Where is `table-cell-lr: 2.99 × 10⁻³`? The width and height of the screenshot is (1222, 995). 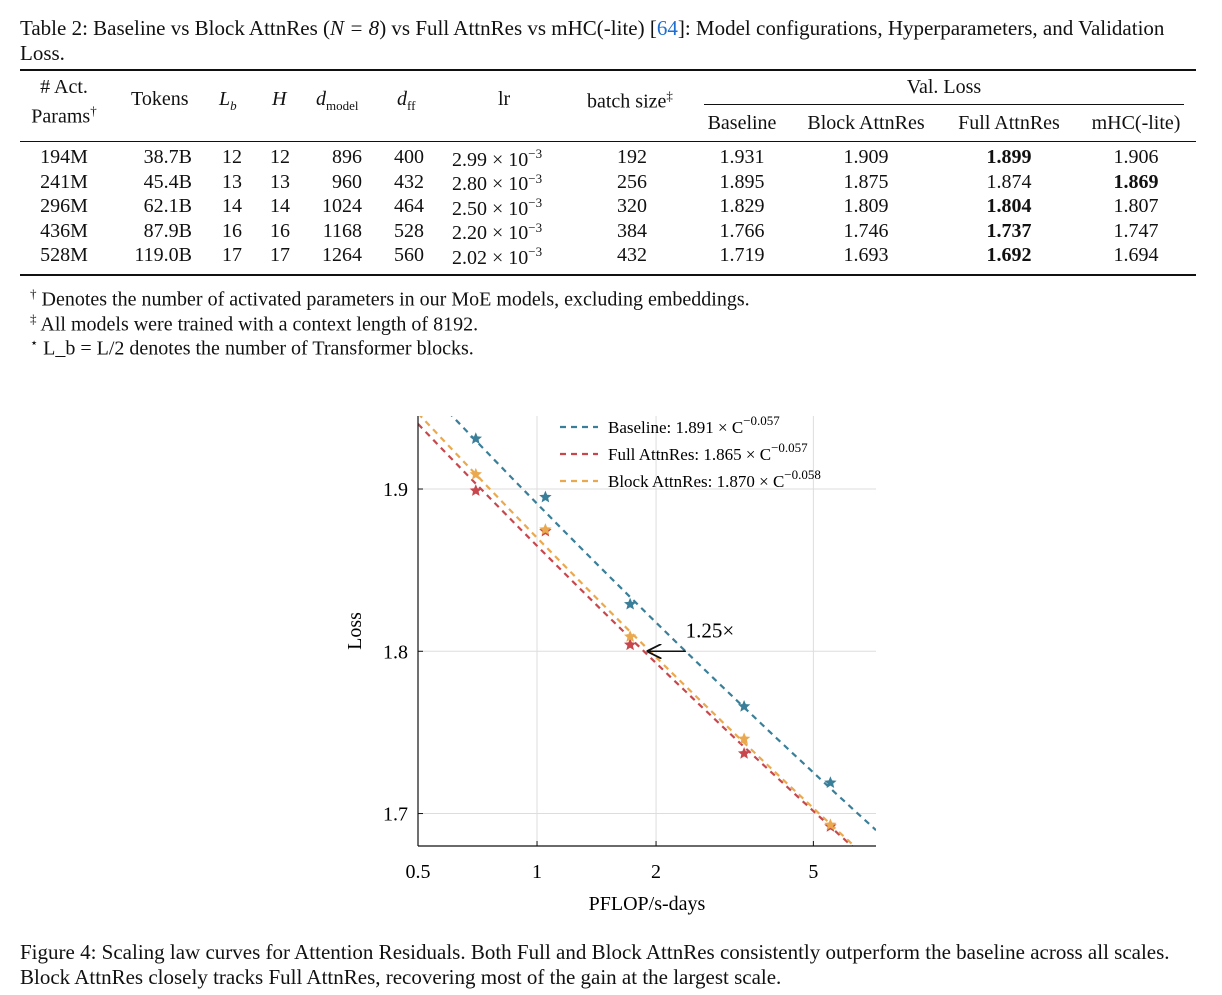
table-cell-lr: 2.99 × 10⁻³ is located at coordinates (497, 158).